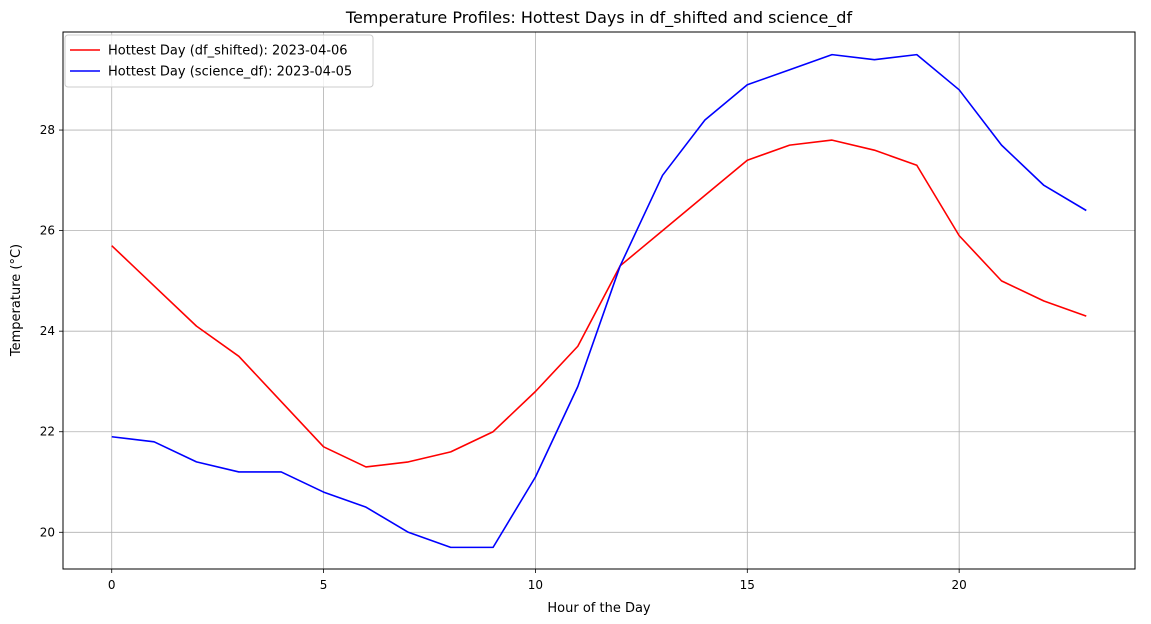  I want to click on x-tick-label: 5, so click(324, 585).